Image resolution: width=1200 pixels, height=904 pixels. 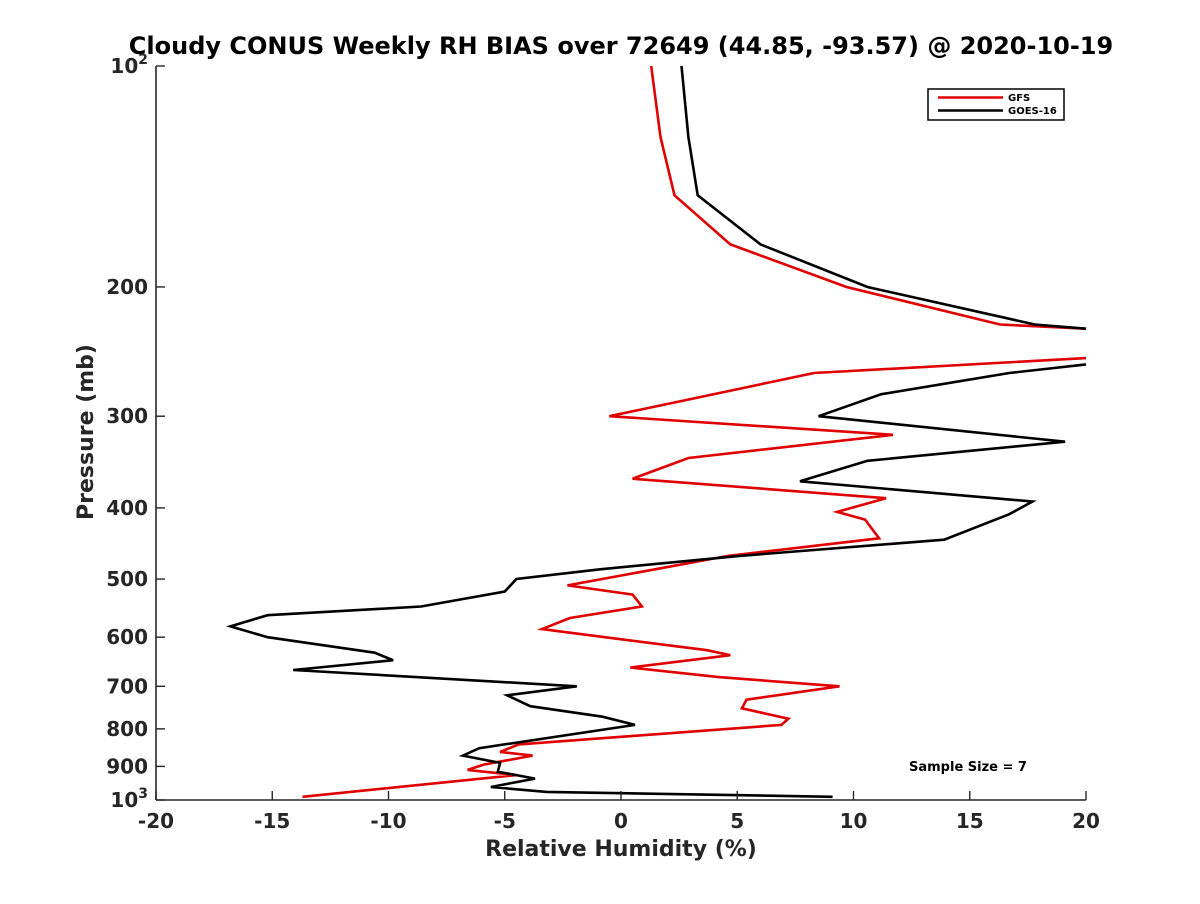 What do you see at coordinates (127, 766) in the screenshot?
I see `y-tick-label: 900` at bounding box center [127, 766].